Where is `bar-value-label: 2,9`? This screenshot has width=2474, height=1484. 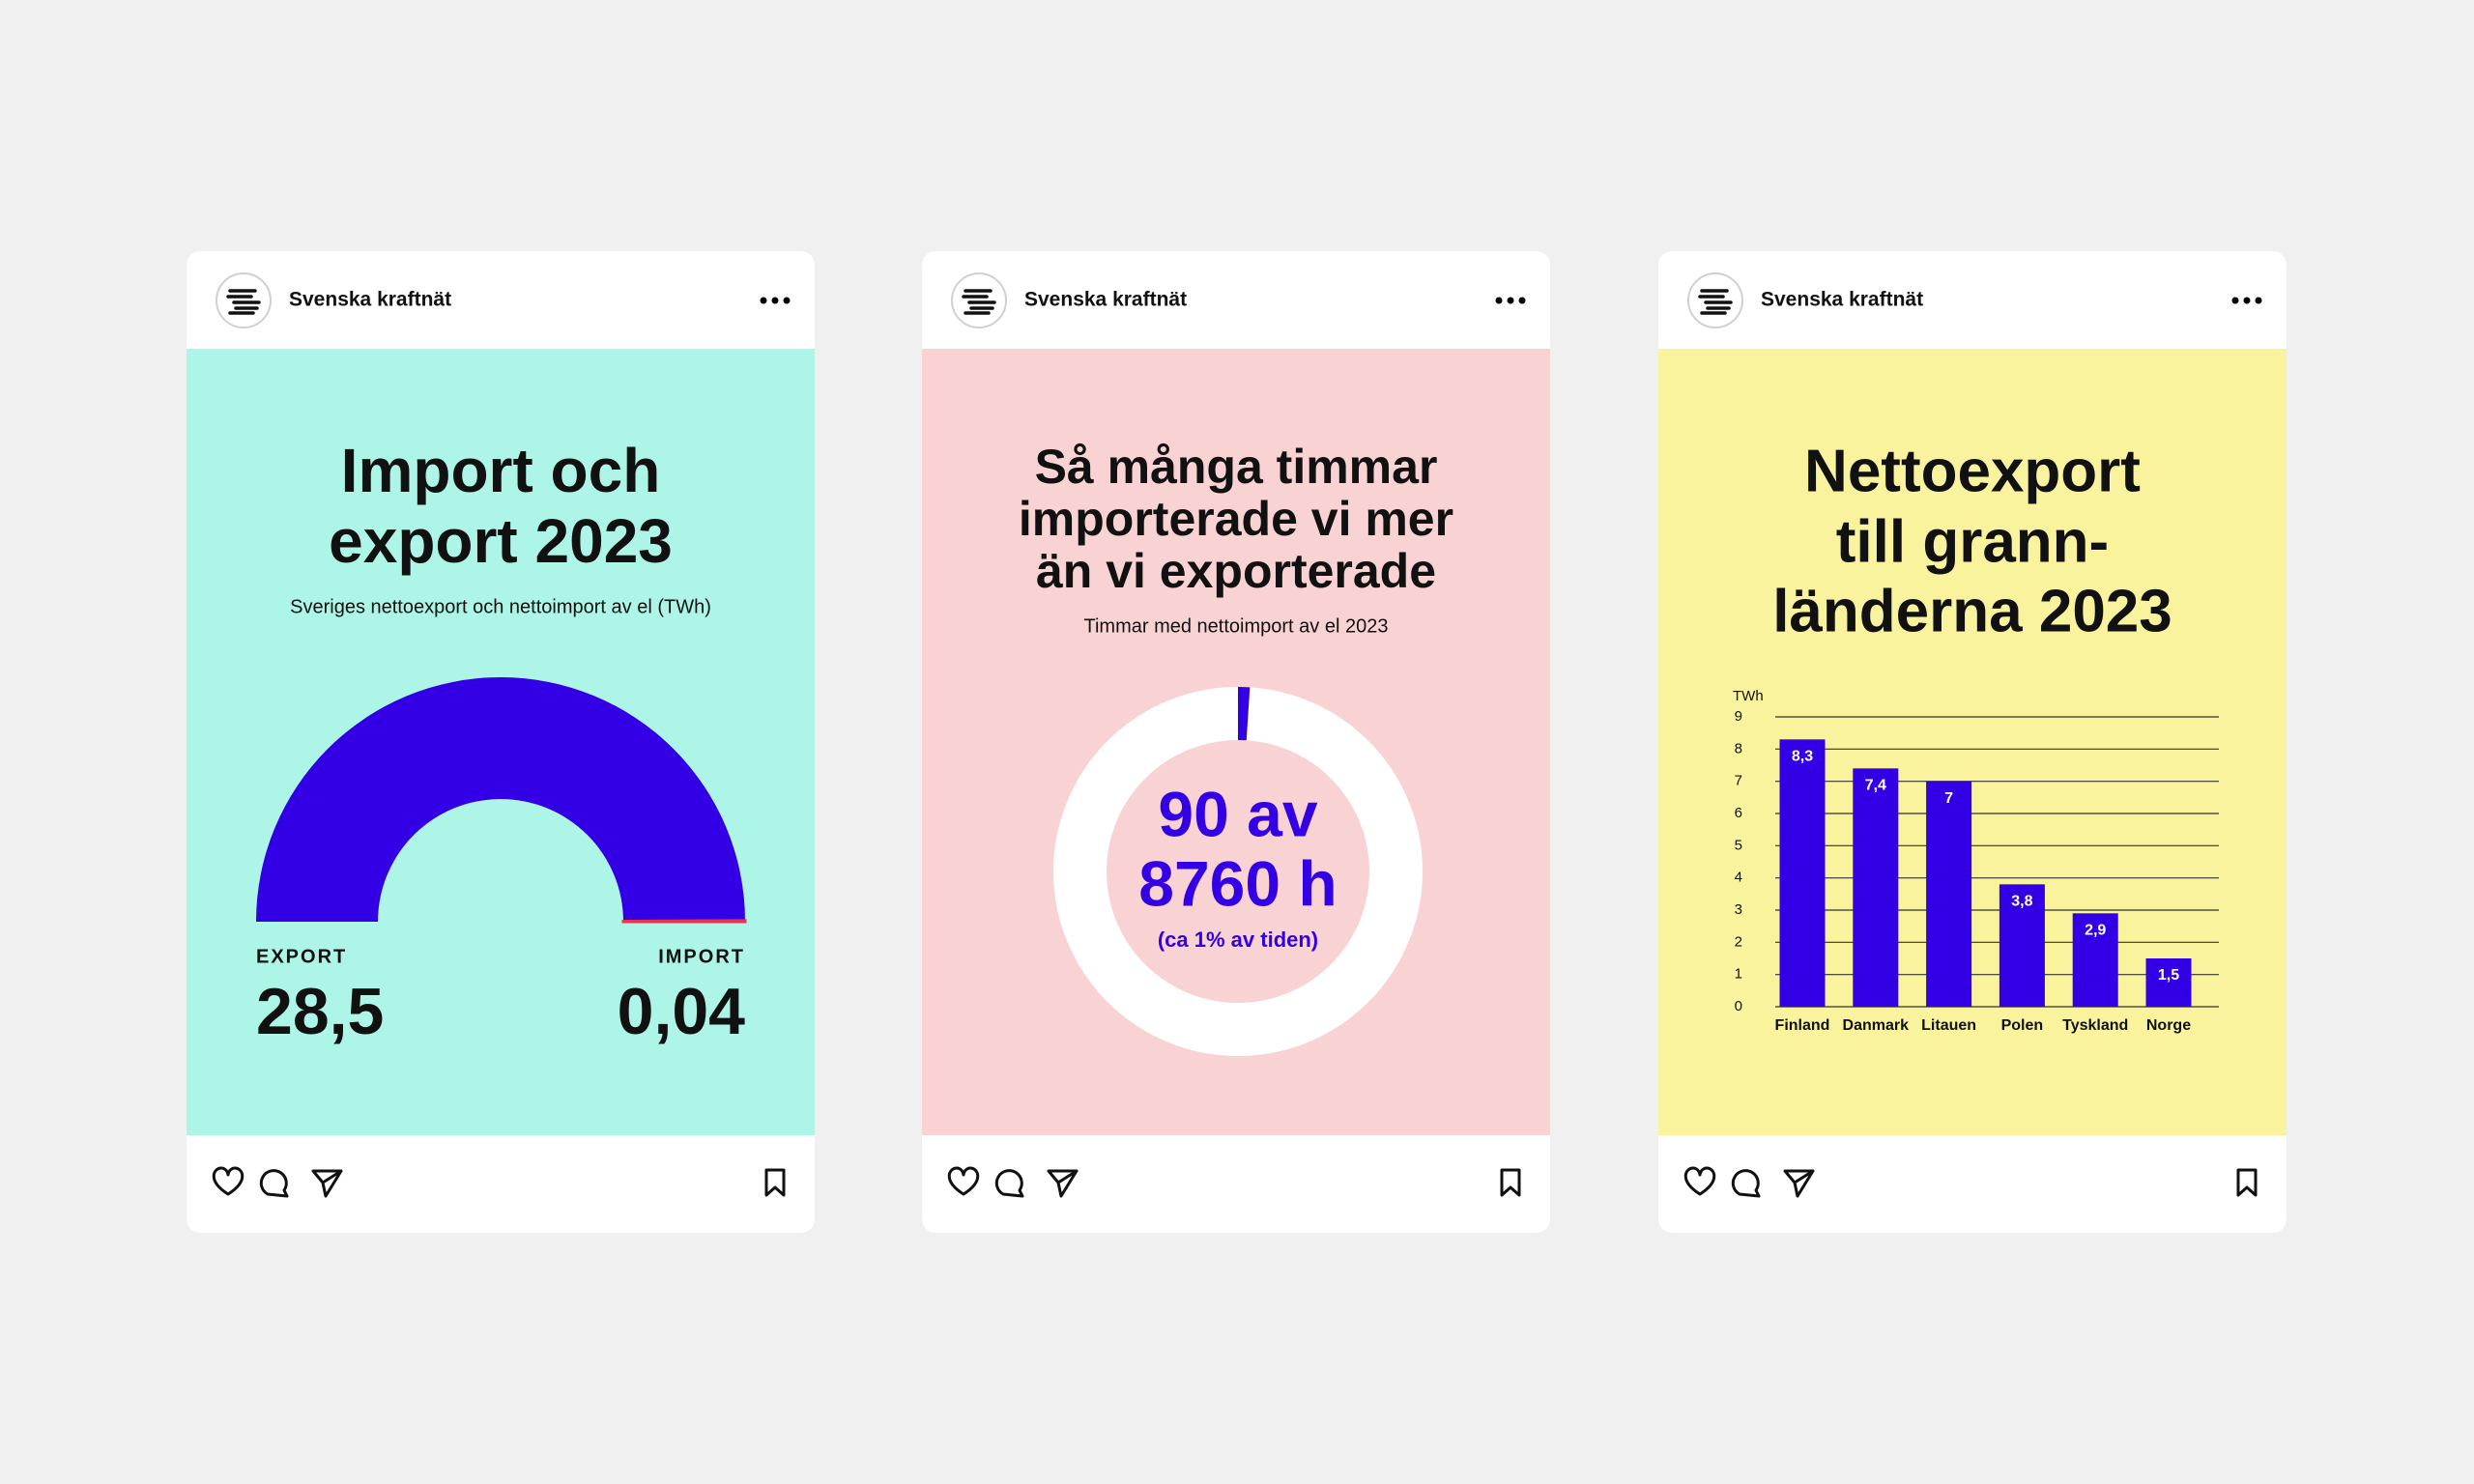
bar-value-label: 2,9 is located at coordinates (2095, 931).